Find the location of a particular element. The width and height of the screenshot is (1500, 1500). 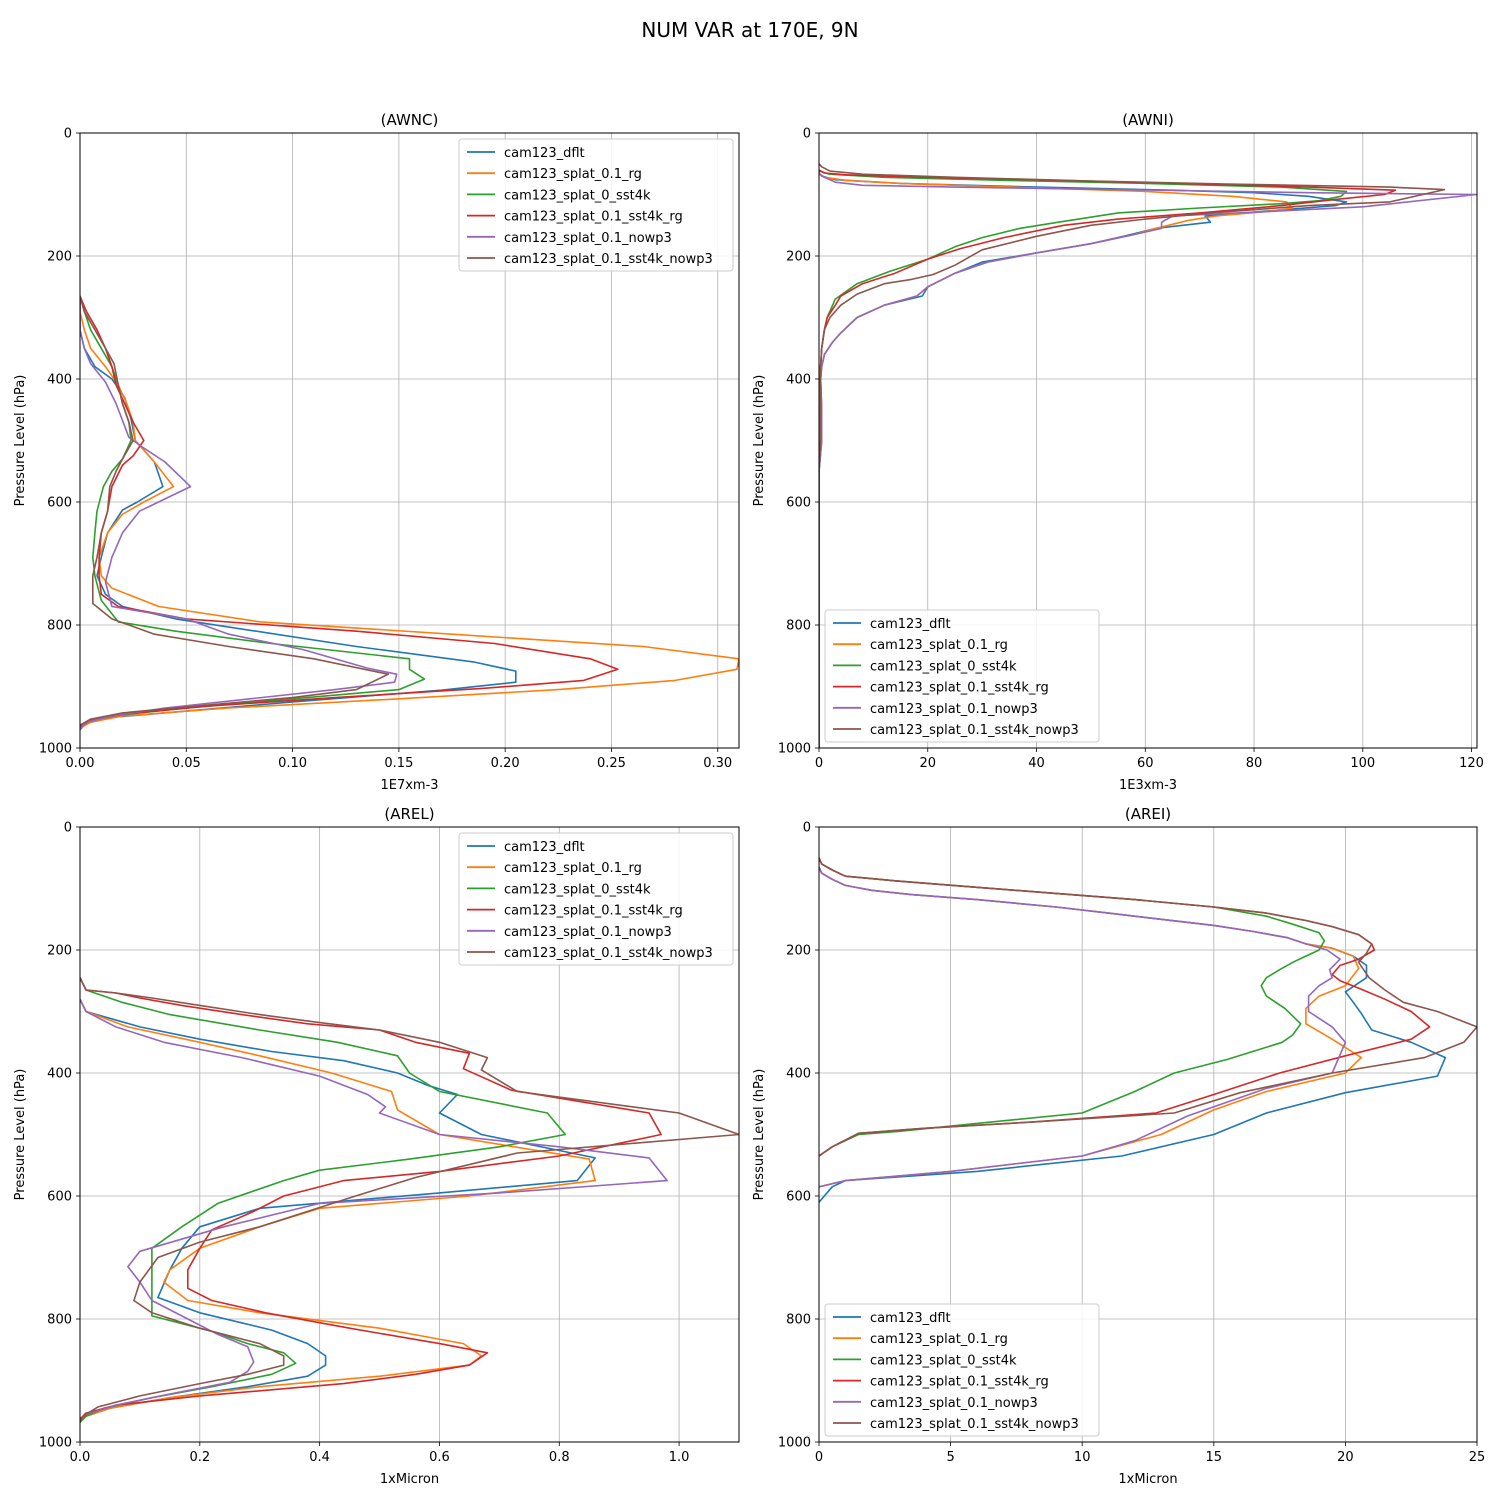

x-tick-label: 1.0 is located at coordinates (679, 1457).